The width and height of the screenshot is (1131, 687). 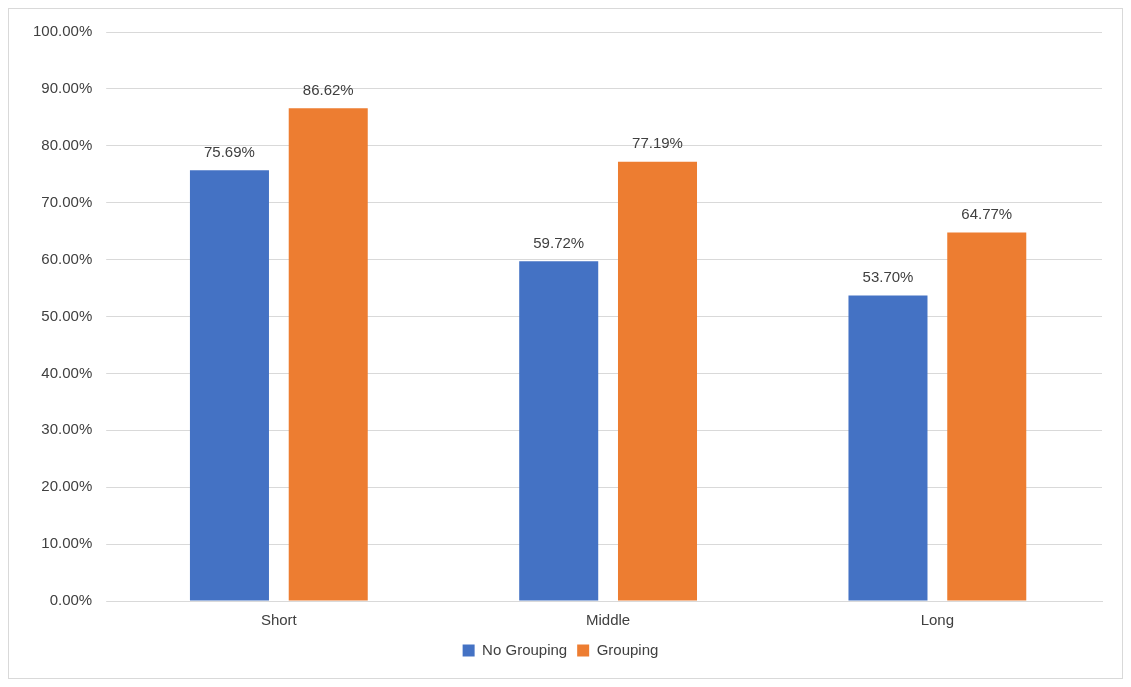 I want to click on data-label: 86.62%, so click(x=328, y=89).